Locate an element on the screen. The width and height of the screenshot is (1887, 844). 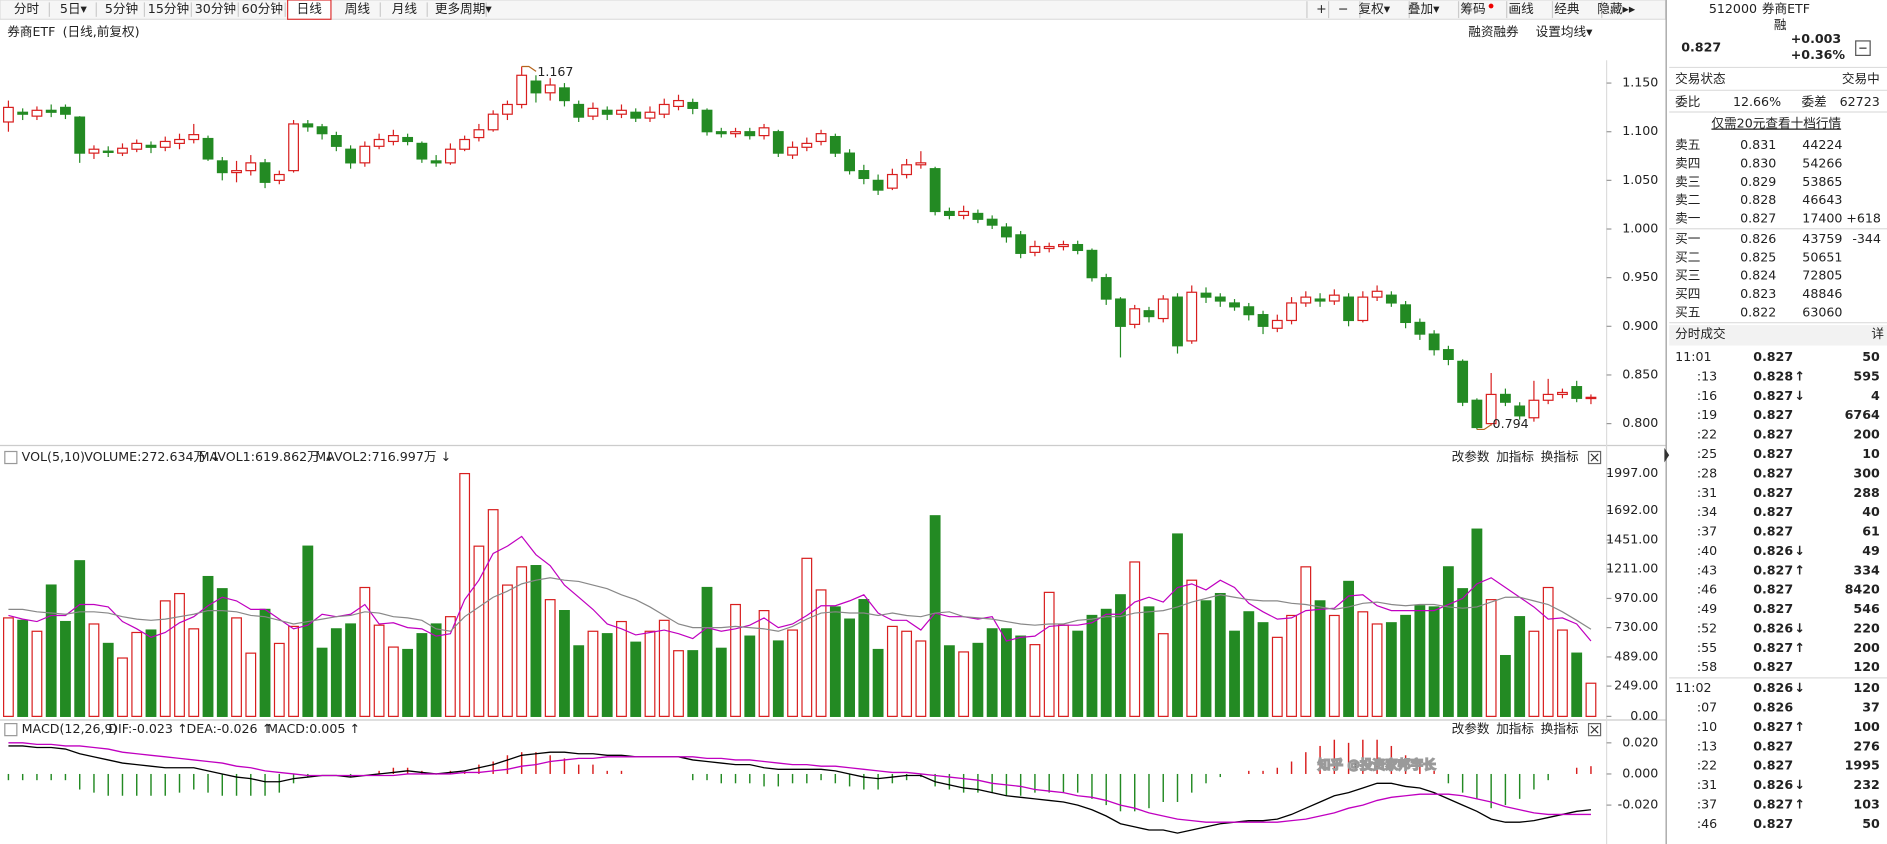
ticks-more: 详 is located at coordinates (1877, 333).